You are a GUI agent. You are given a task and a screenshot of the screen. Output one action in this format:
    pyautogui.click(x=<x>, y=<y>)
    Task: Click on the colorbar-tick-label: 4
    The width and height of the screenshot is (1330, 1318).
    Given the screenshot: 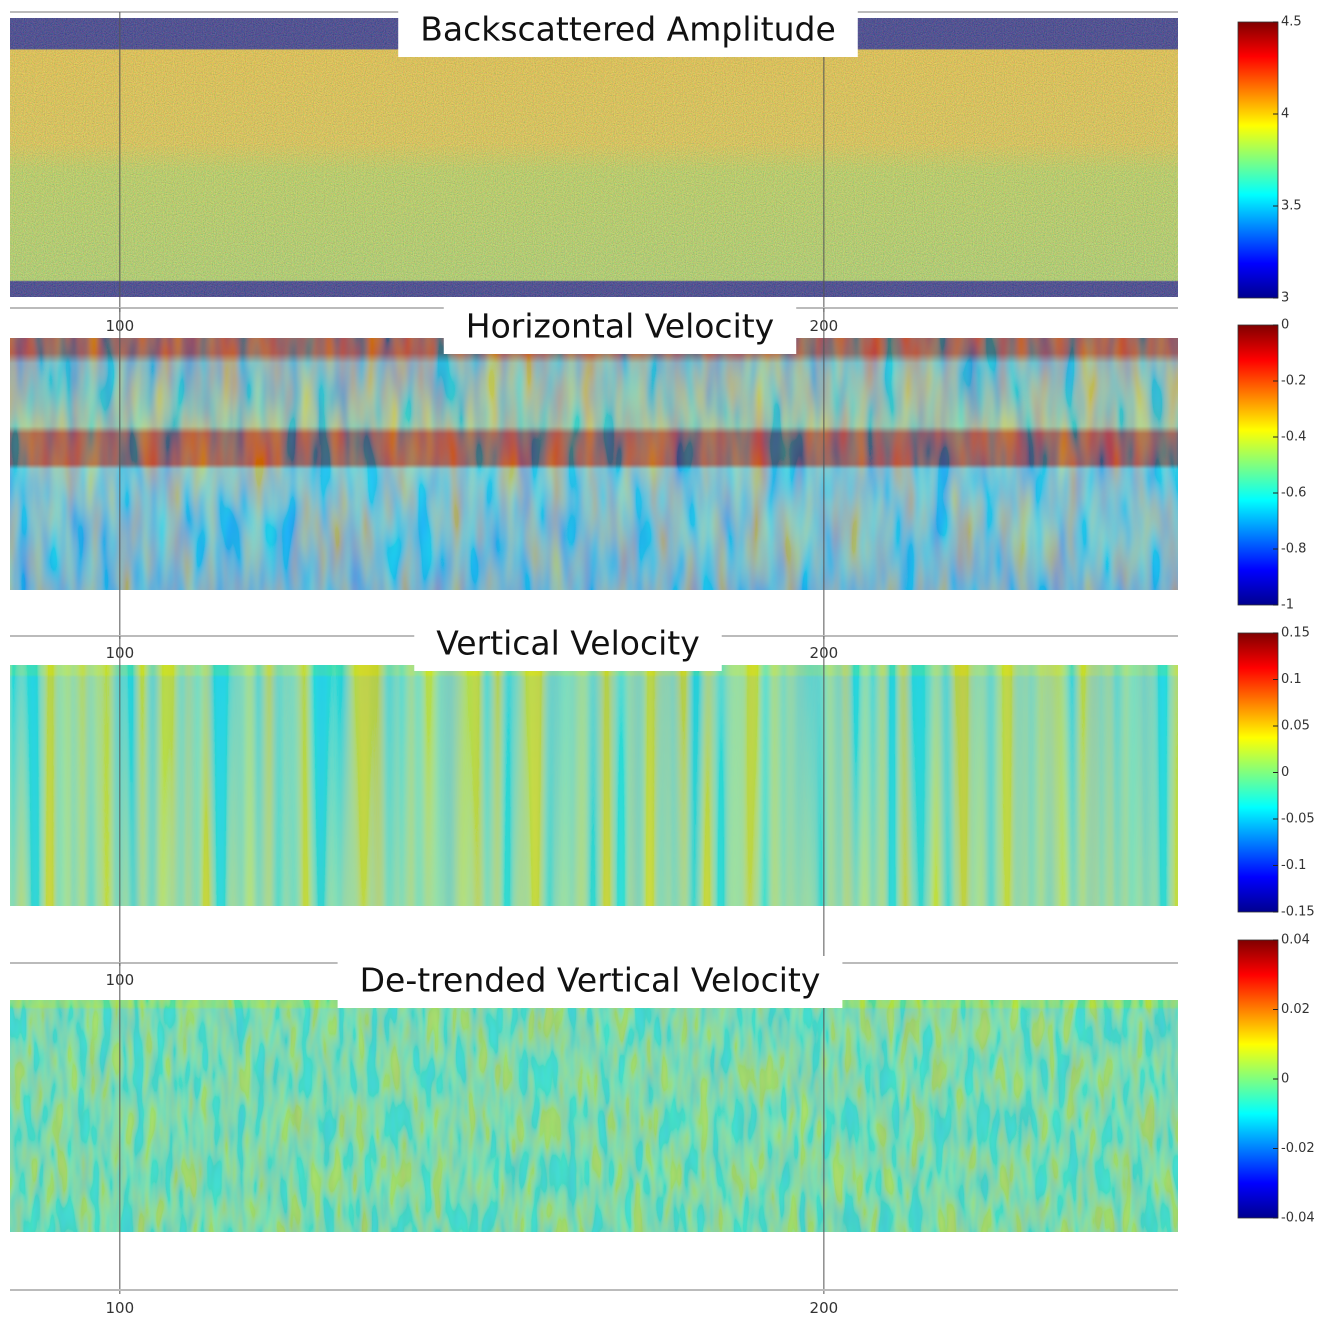 What is the action you would take?
    pyautogui.click(x=1285, y=114)
    